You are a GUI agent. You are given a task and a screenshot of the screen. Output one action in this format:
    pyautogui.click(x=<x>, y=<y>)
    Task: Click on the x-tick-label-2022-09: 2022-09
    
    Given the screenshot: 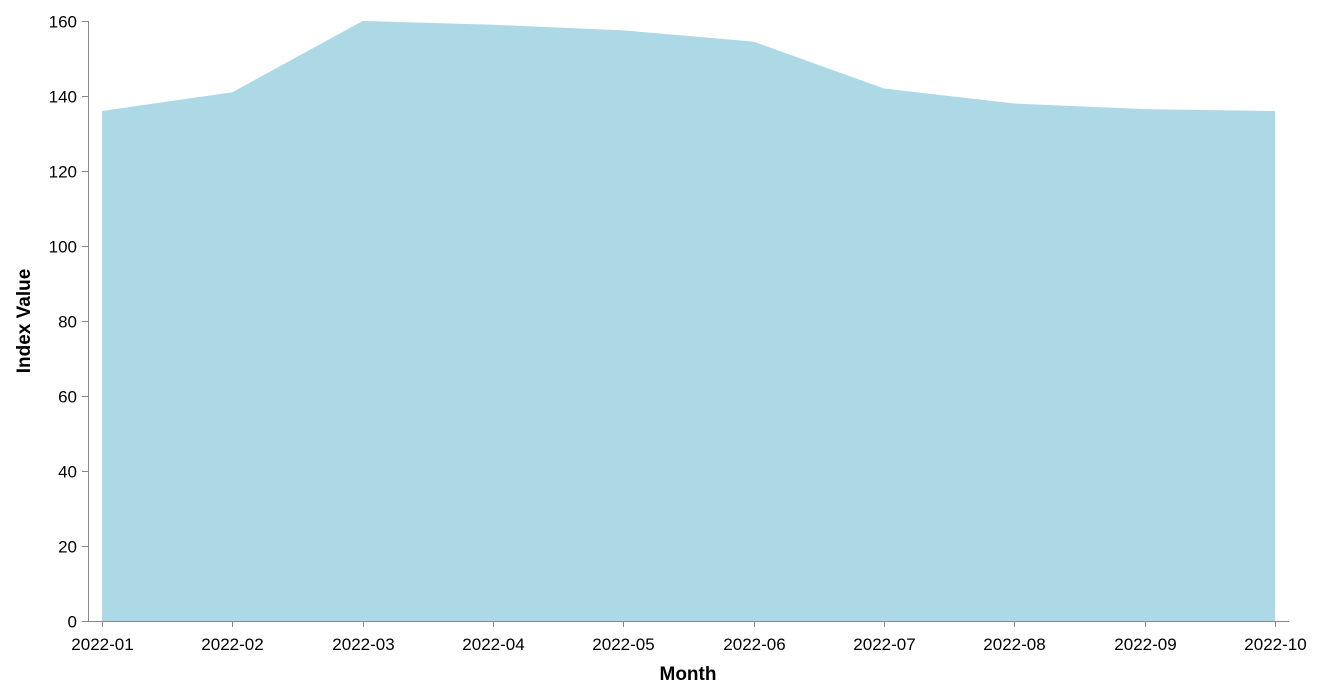 What is the action you would take?
    pyautogui.click(x=1145, y=644)
    